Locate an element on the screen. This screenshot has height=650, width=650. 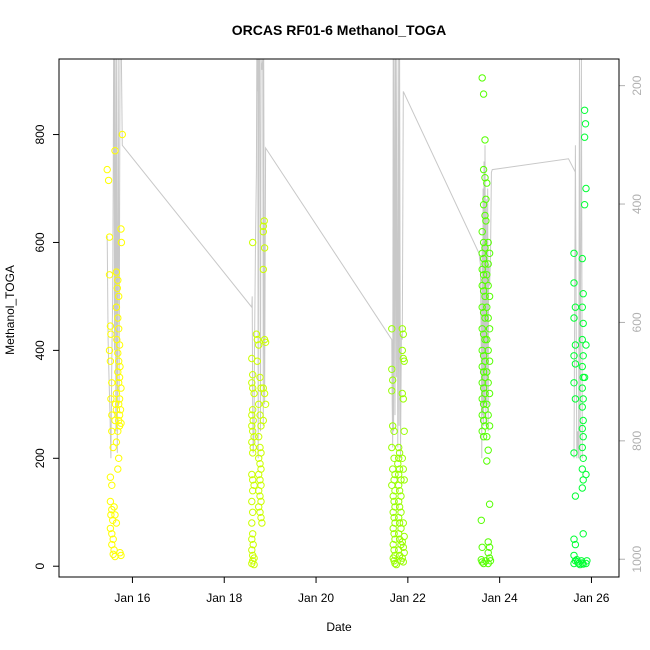
y-tick-label: 800 is located at coordinates (40, 134).